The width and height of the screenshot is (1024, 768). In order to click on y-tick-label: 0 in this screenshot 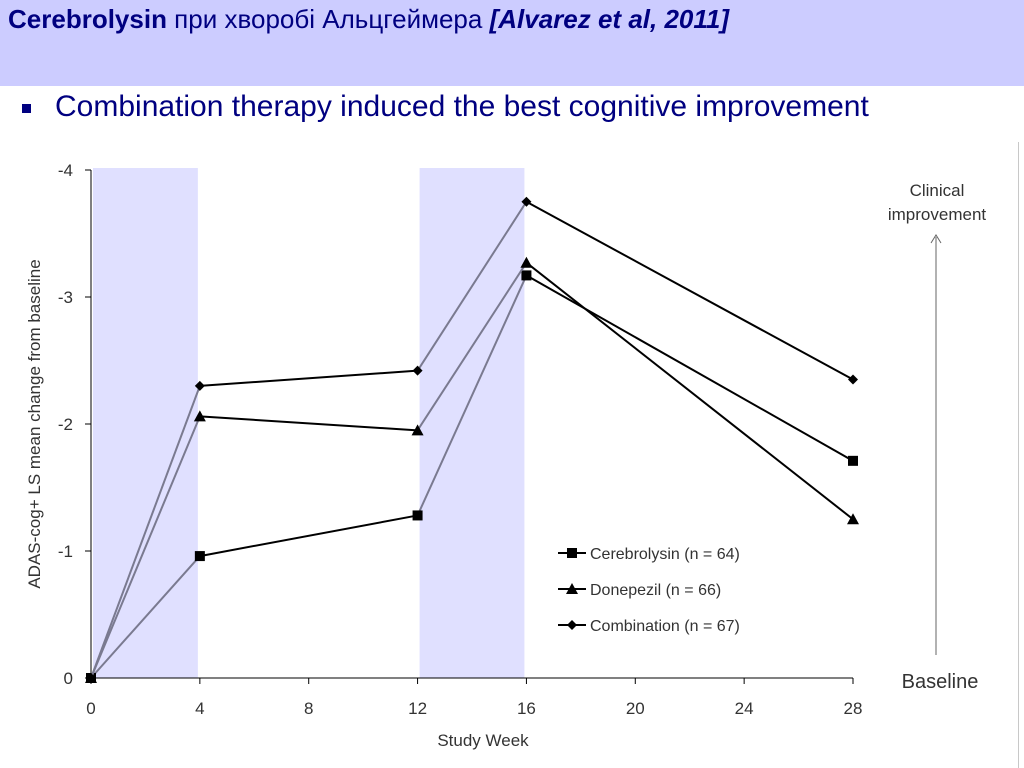, I will do `click(68, 678)`.